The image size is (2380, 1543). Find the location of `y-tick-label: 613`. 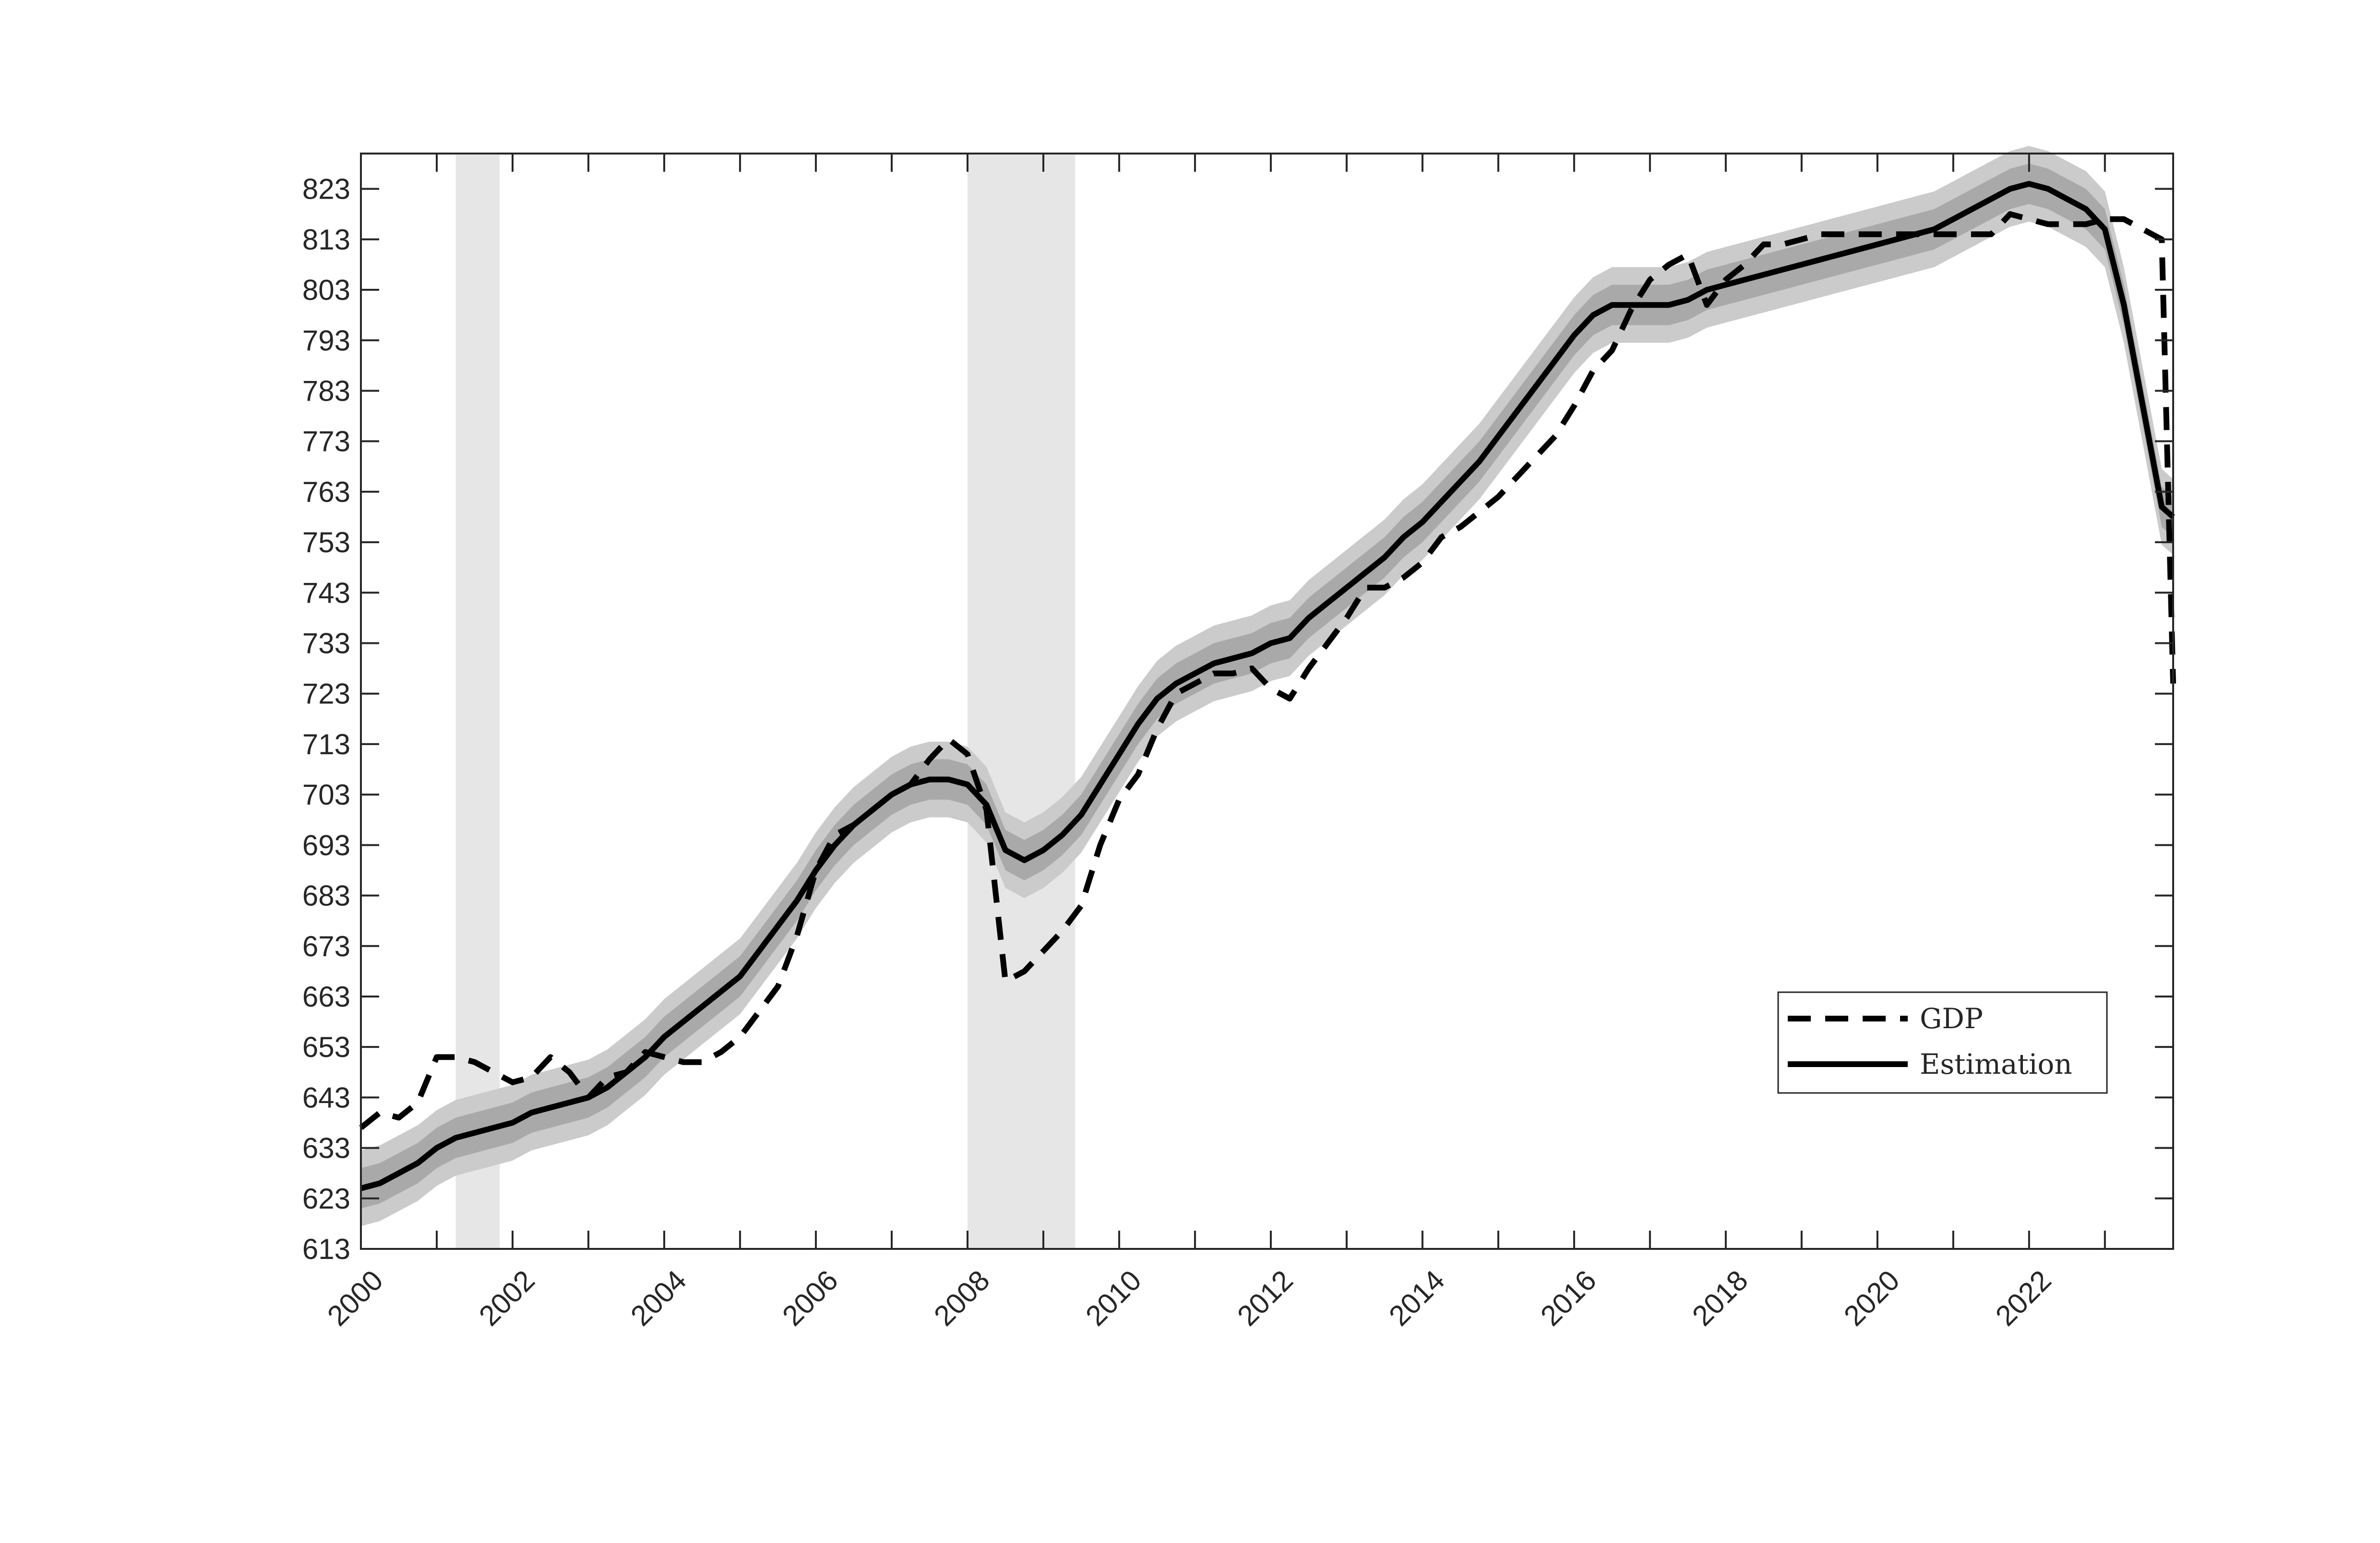

y-tick-label: 613 is located at coordinates (326, 1249).